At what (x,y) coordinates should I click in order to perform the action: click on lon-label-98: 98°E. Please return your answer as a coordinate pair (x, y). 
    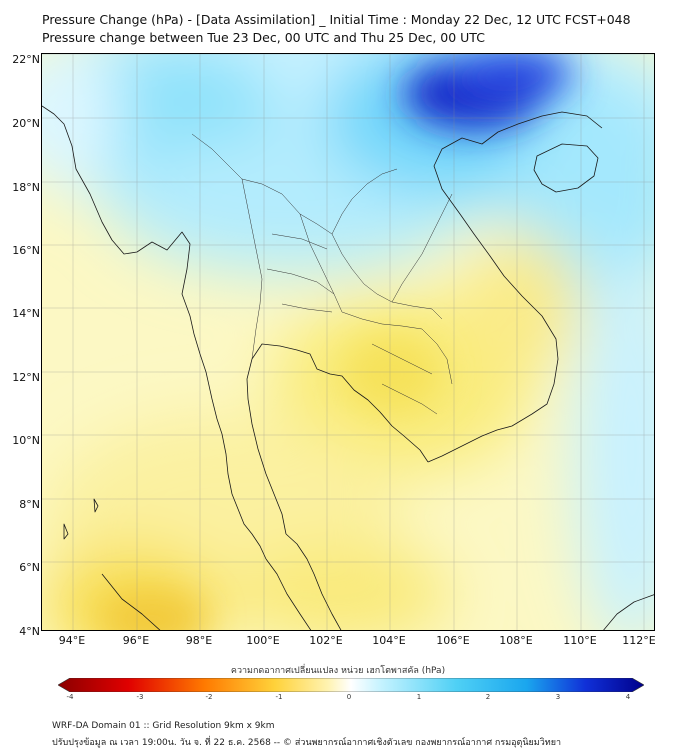
    Looking at the image, I should click on (199, 640).